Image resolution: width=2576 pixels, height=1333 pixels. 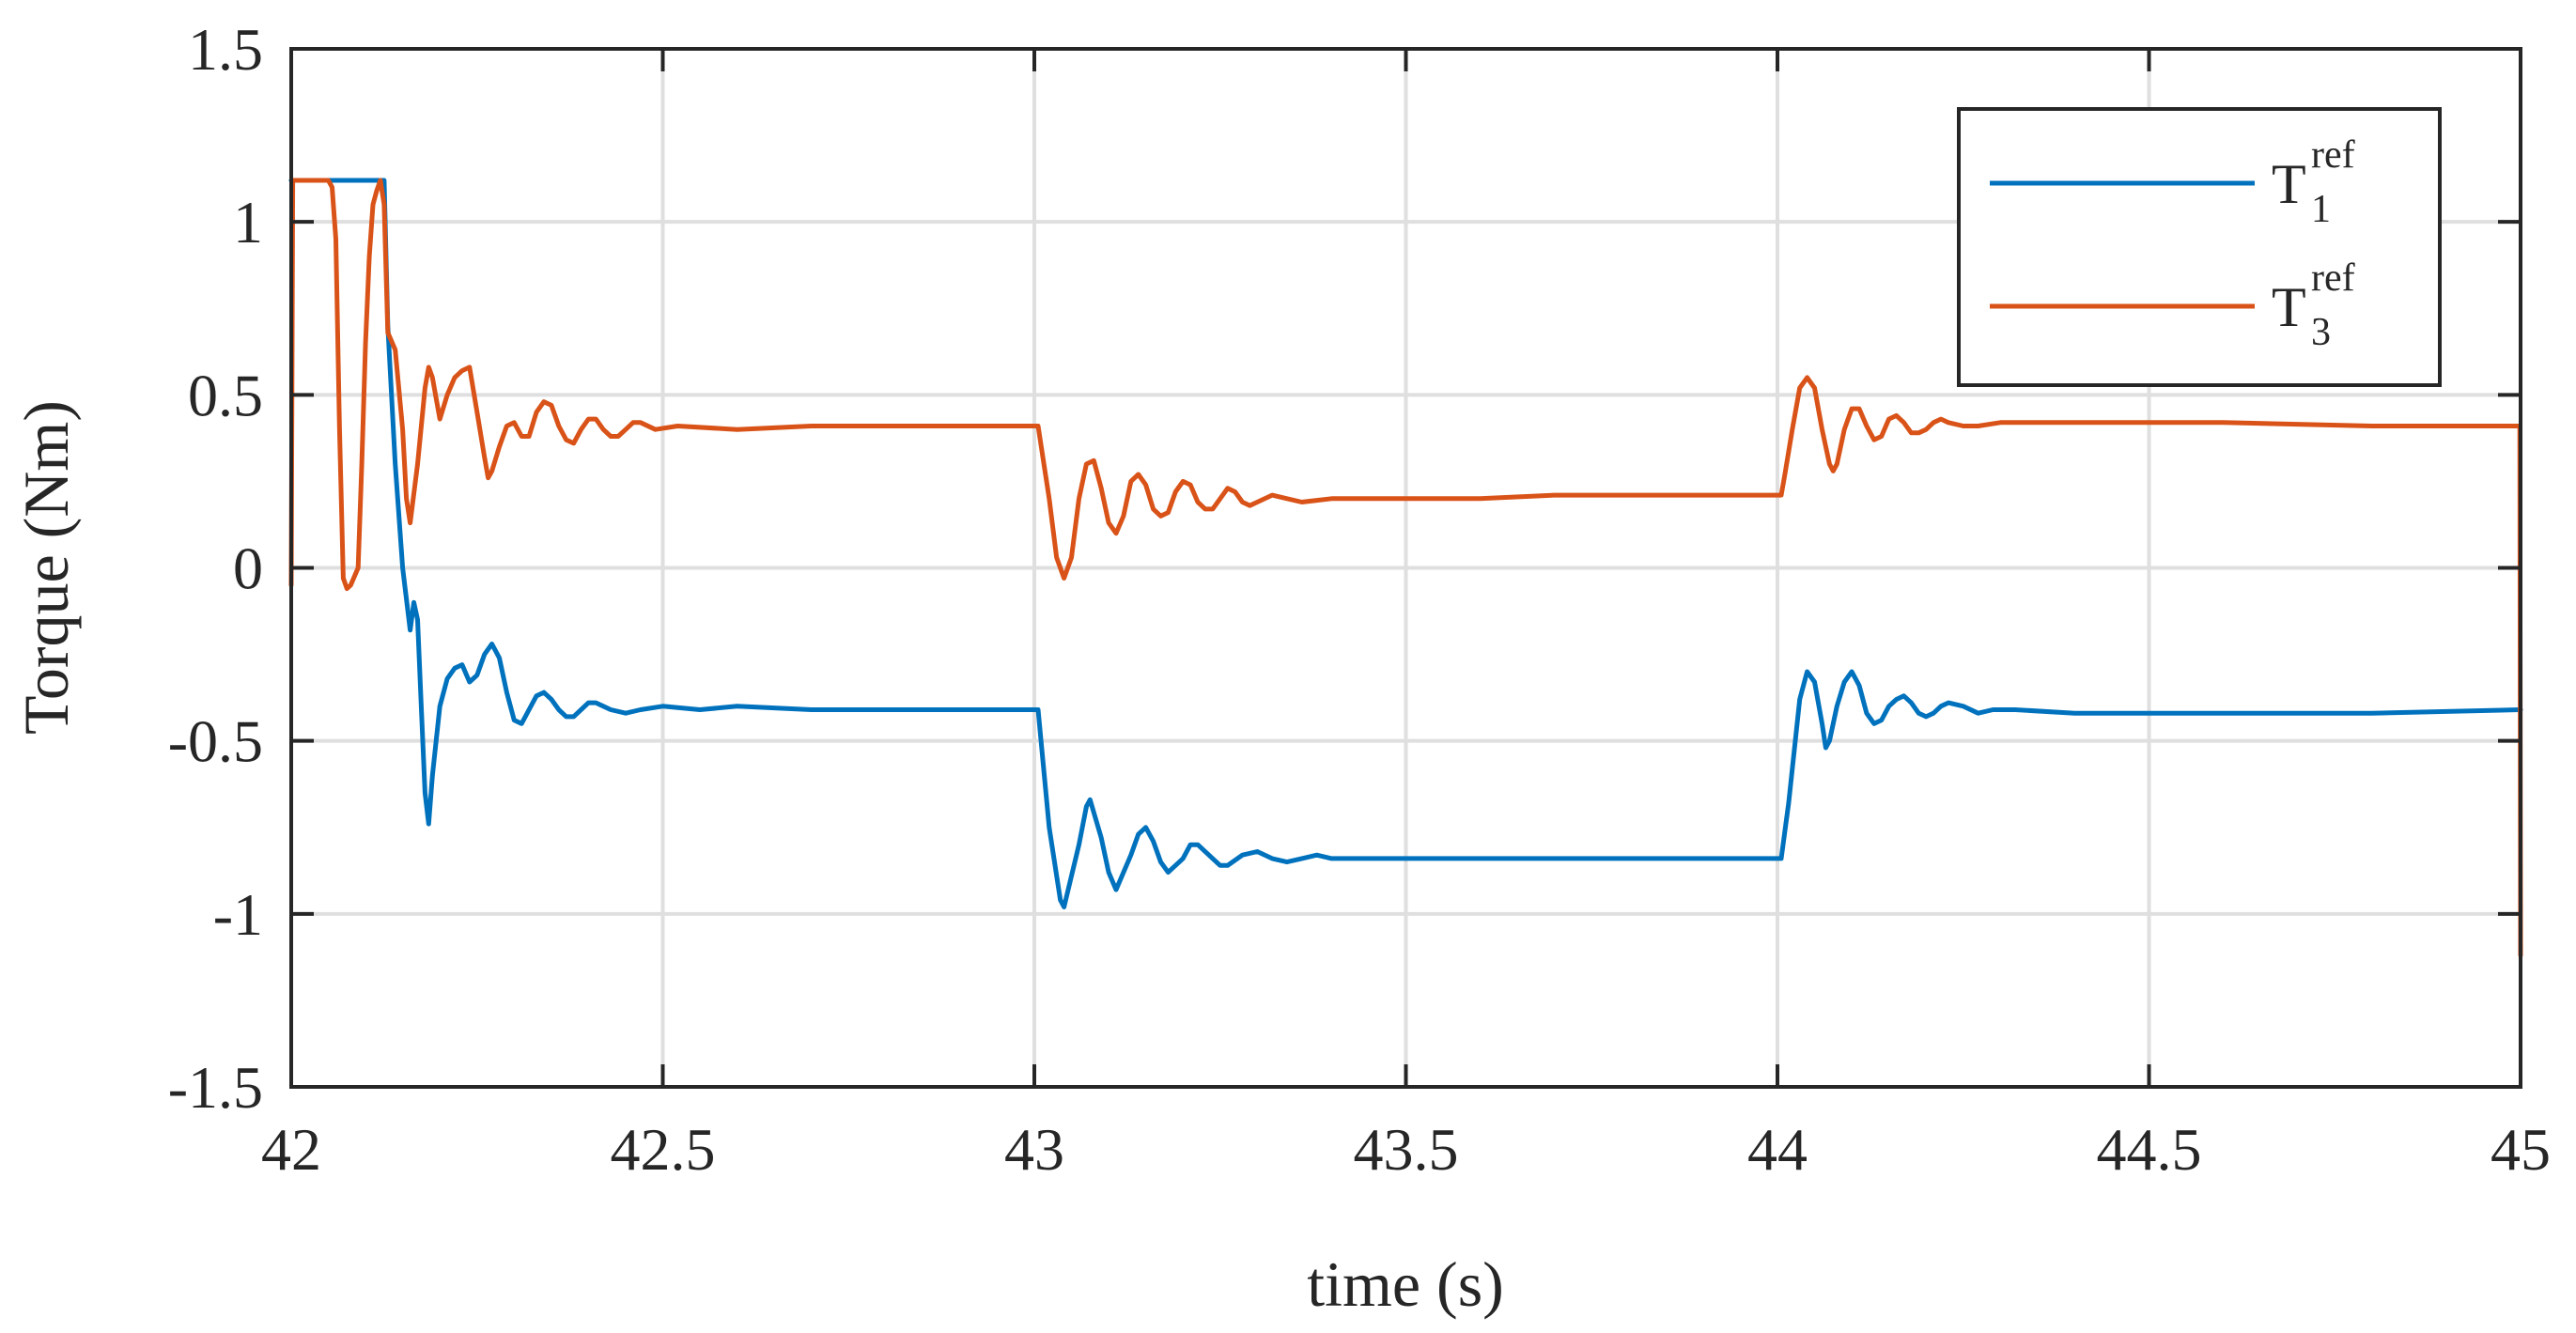 What do you see at coordinates (2333, 278) in the screenshot?
I see `legend-t3-sup: ref` at bounding box center [2333, 278].